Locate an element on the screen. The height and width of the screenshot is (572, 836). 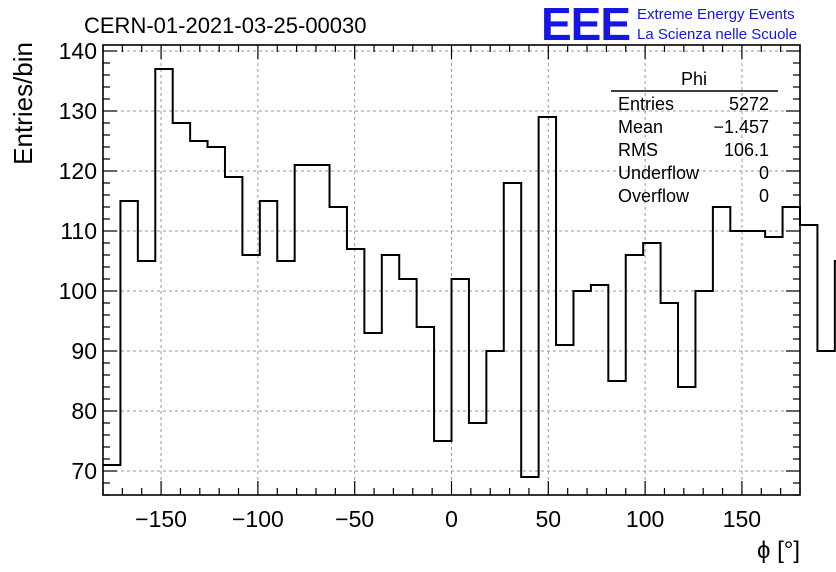
x-tick-labels: −150 −100 −50 0 50 100 150 is located at coordinates (448, 519).